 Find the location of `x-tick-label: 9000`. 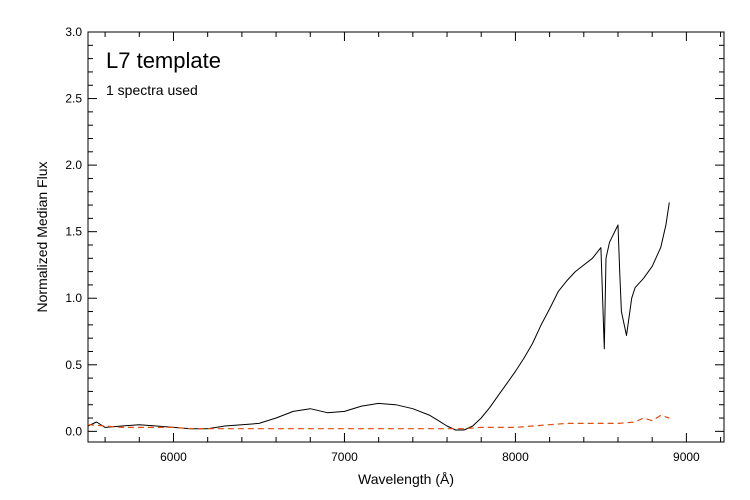

x-tick-label: 9000 is located at coordinates (686, 457).